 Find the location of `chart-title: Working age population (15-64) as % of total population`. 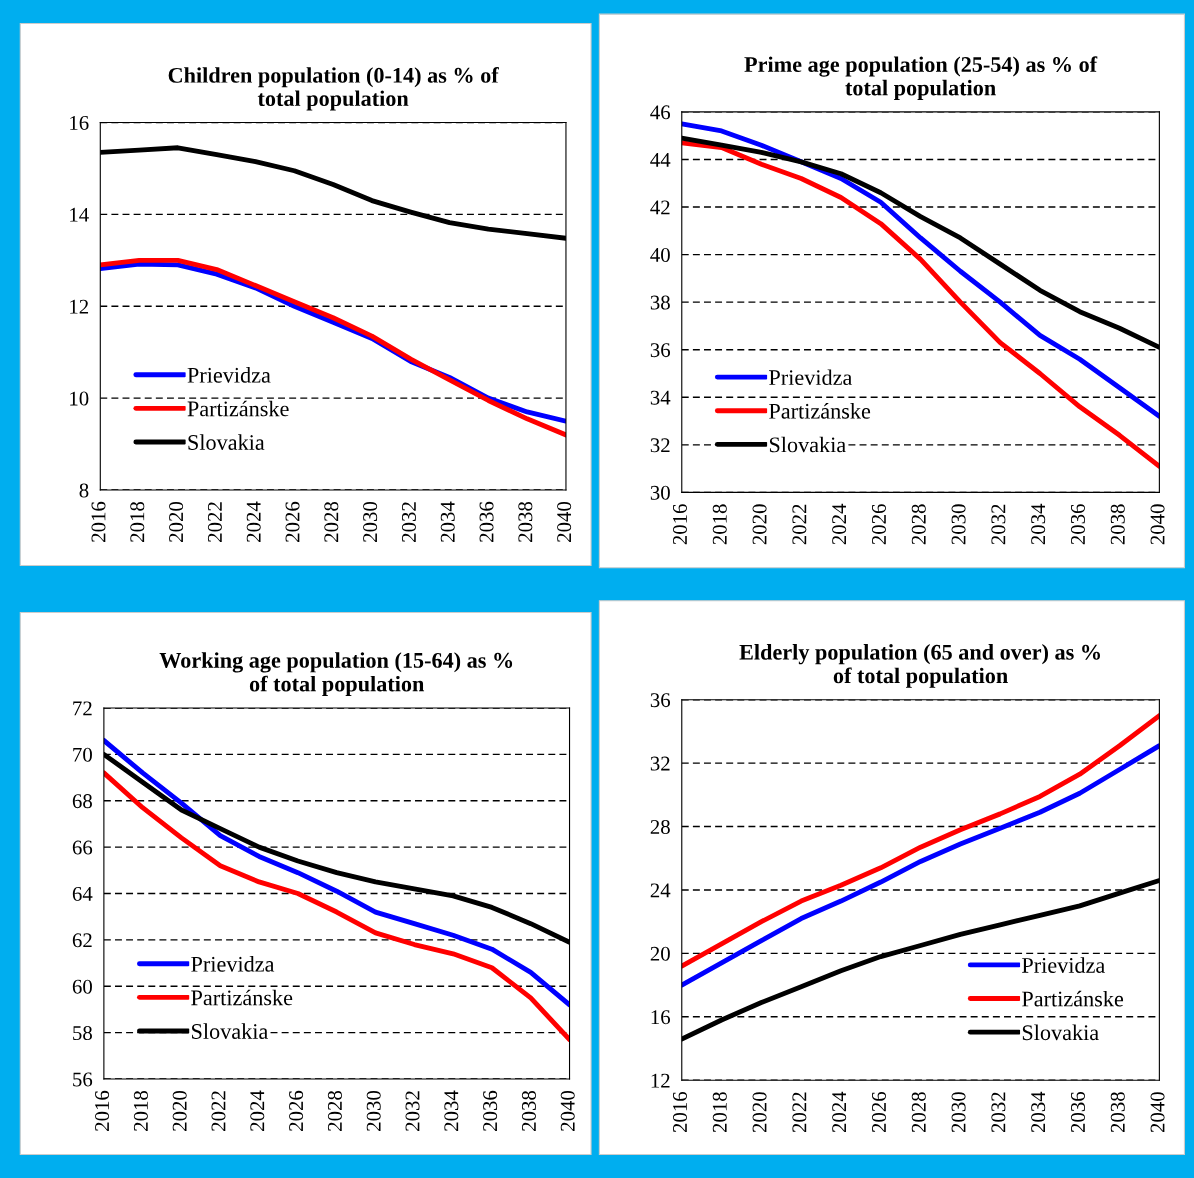

chart-title: Working age population (15-64) as % of total population is located at coordinates (336, 674).